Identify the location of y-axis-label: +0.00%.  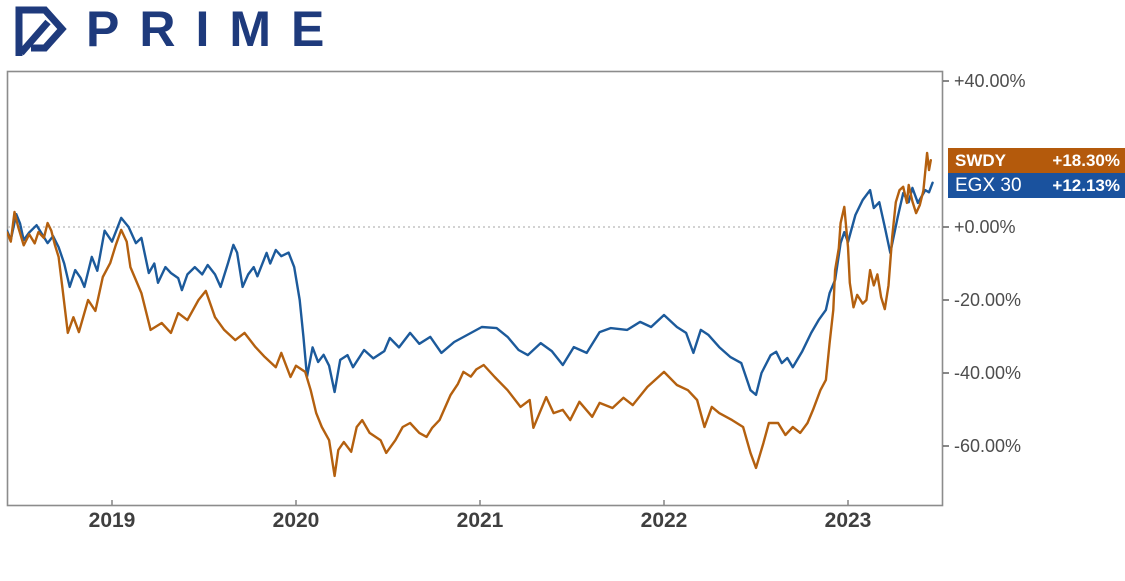
(985, 227).